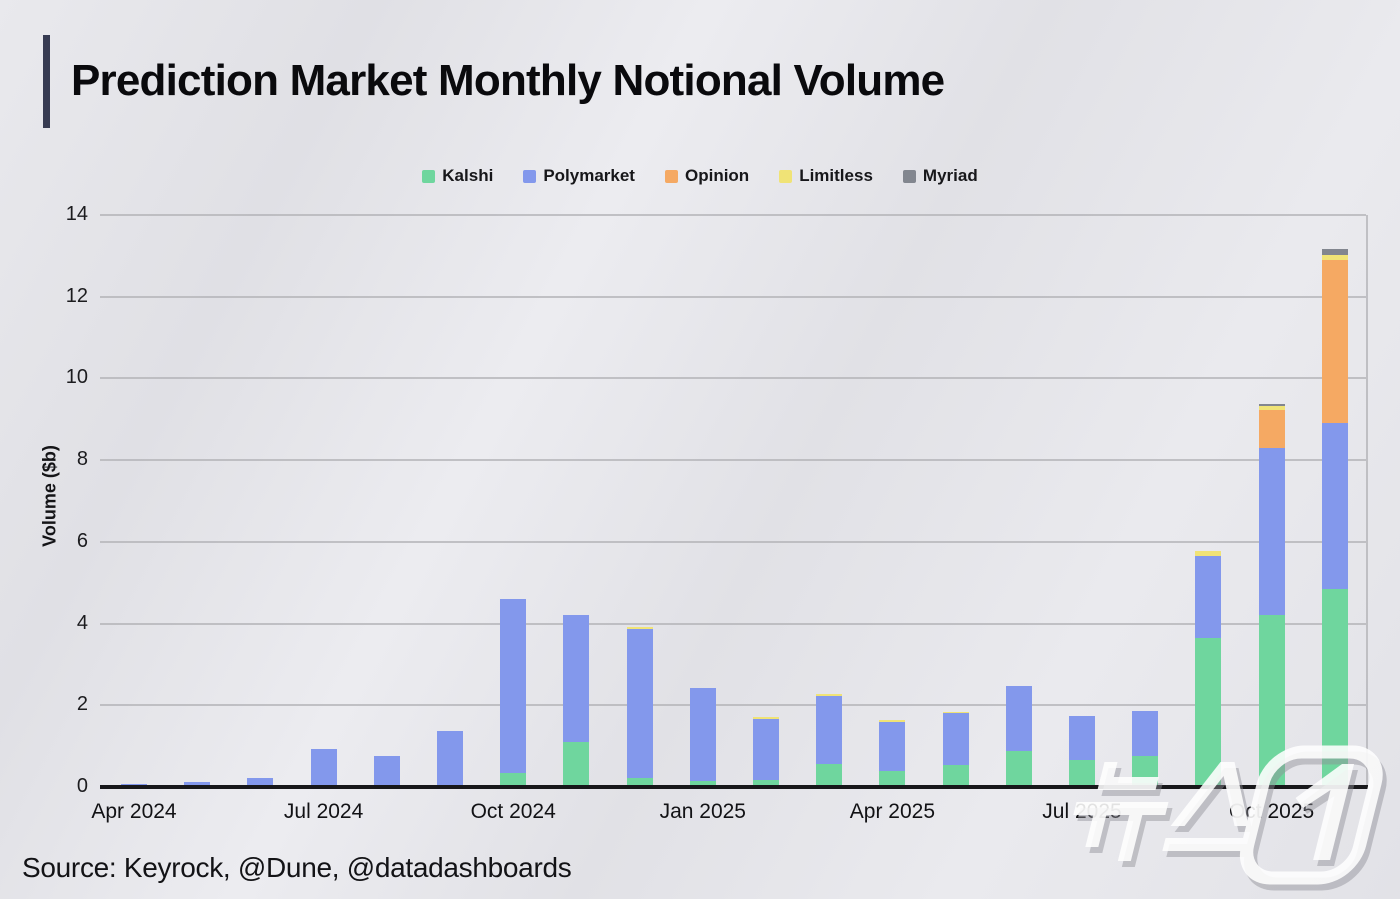 The image size is (1400, 899). Describe the element at coordinates (734, 787) in the screenshot. I see `x-axis-line` at that location.